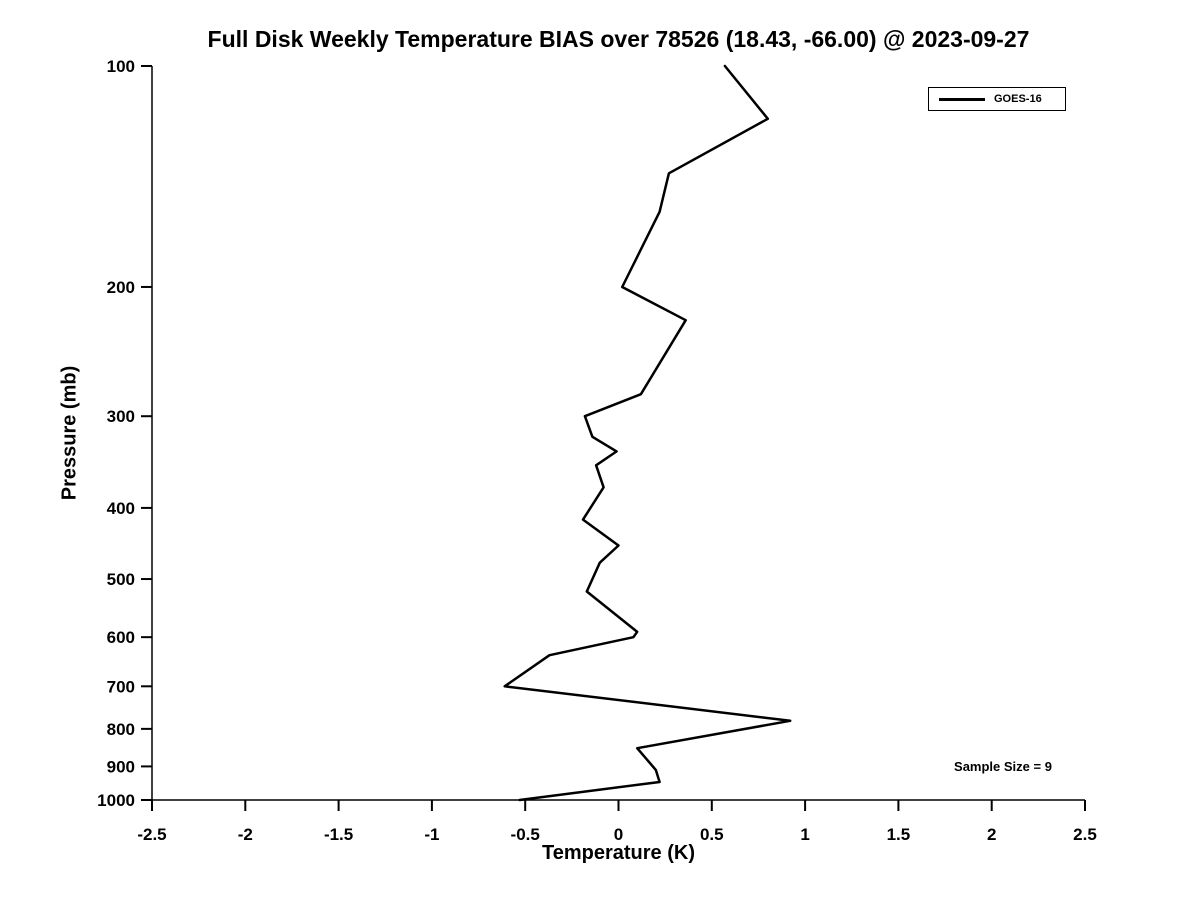  I want to click on y-tick-label: 300, so click(121, 416).